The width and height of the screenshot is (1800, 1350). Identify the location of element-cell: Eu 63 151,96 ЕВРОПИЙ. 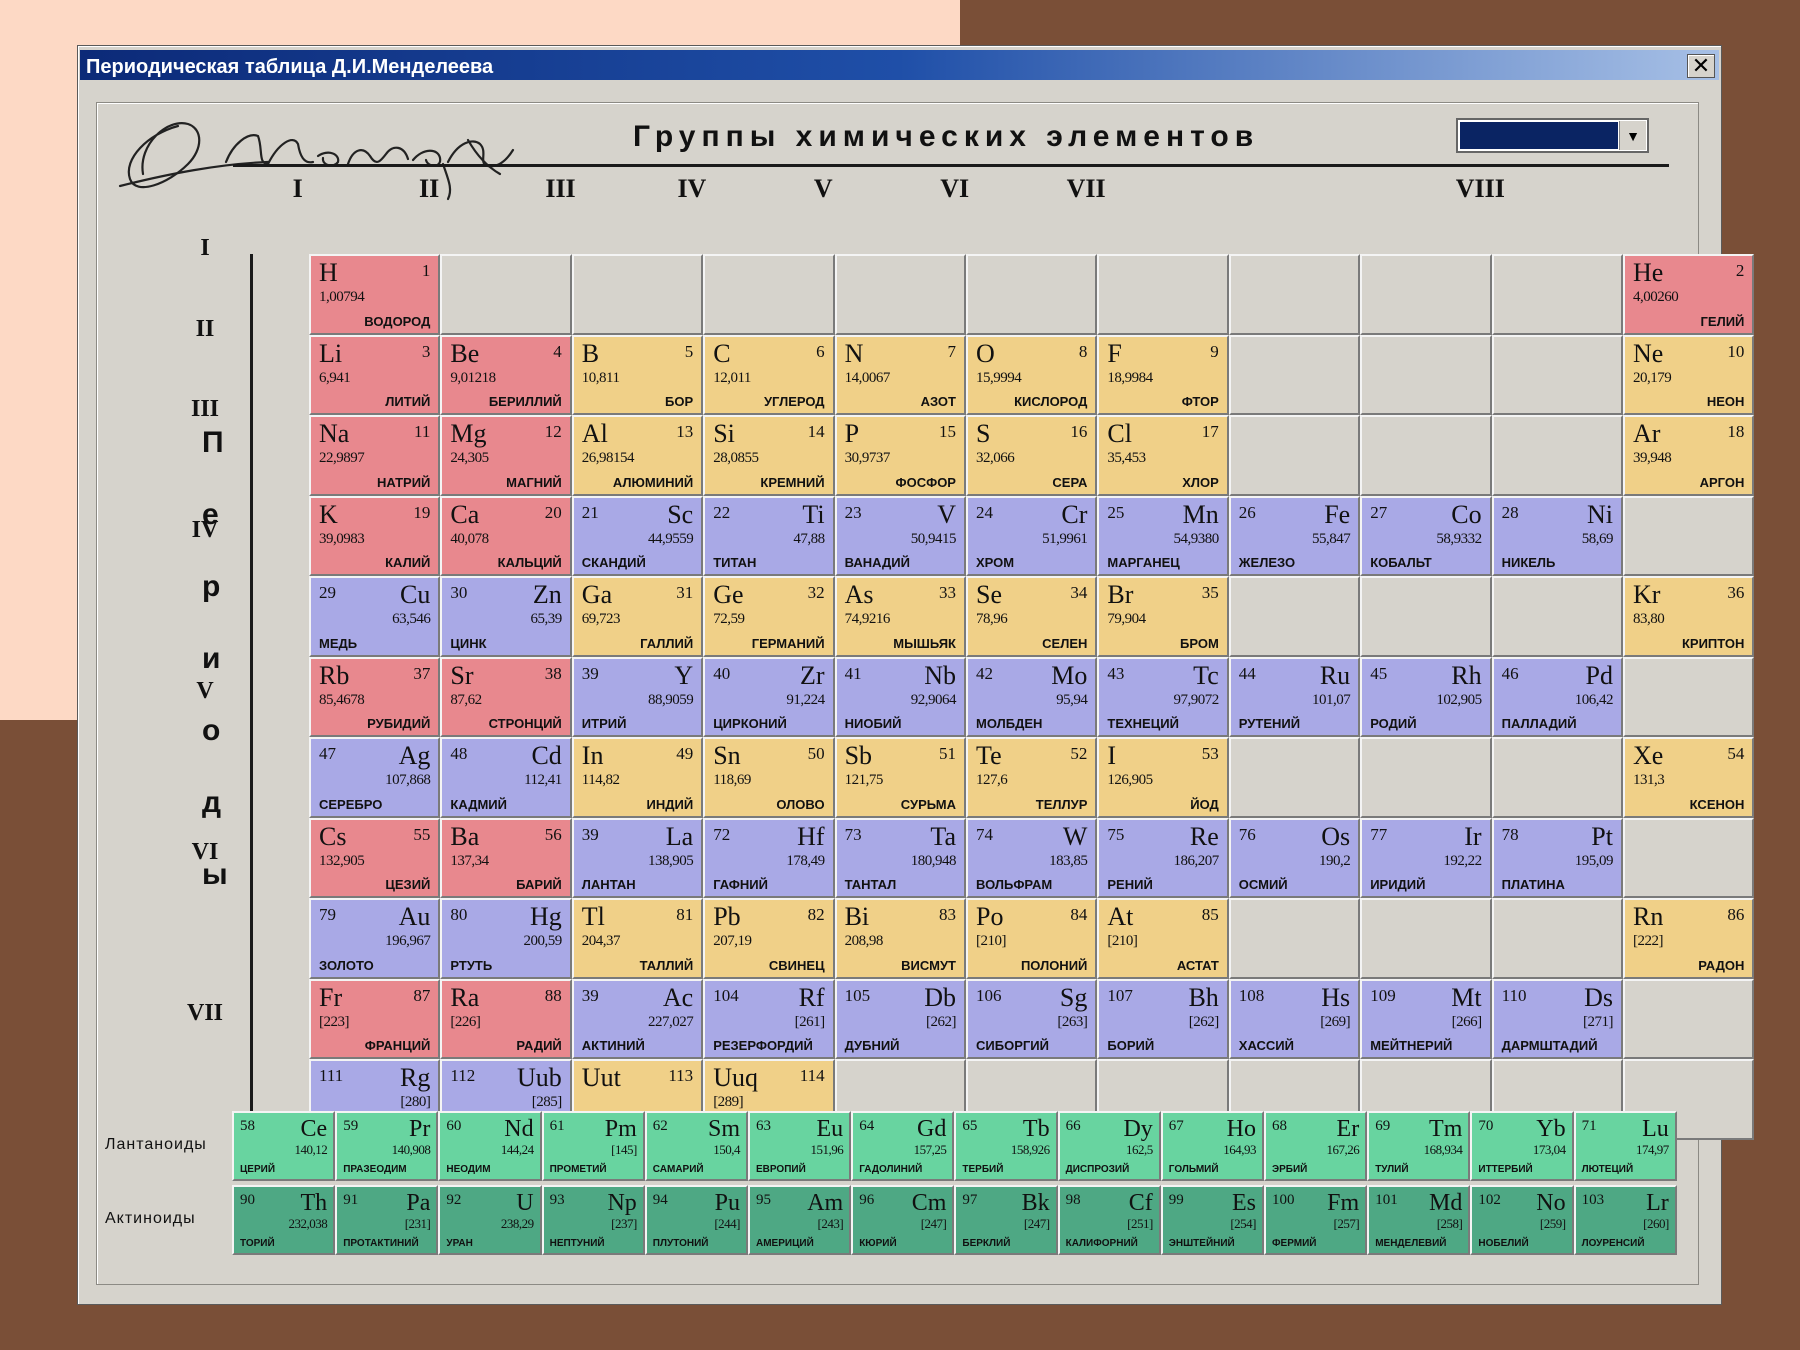
(800, 1146).